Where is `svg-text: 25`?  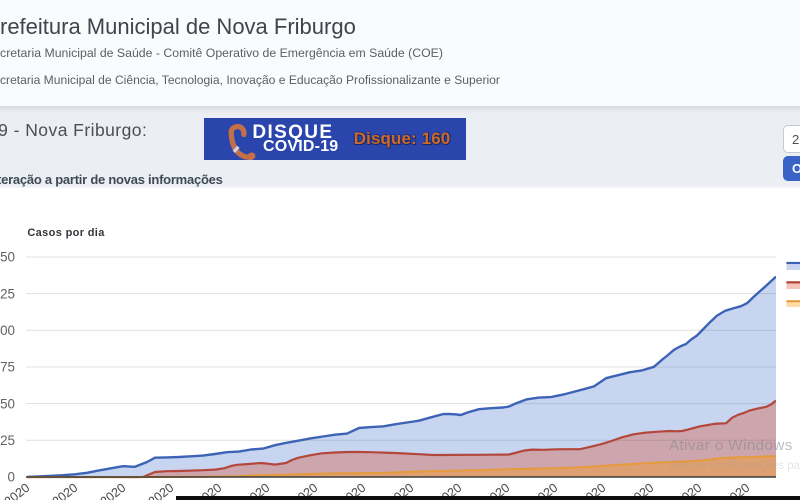
svg-text: 25 is located at coordinates (7, 440).